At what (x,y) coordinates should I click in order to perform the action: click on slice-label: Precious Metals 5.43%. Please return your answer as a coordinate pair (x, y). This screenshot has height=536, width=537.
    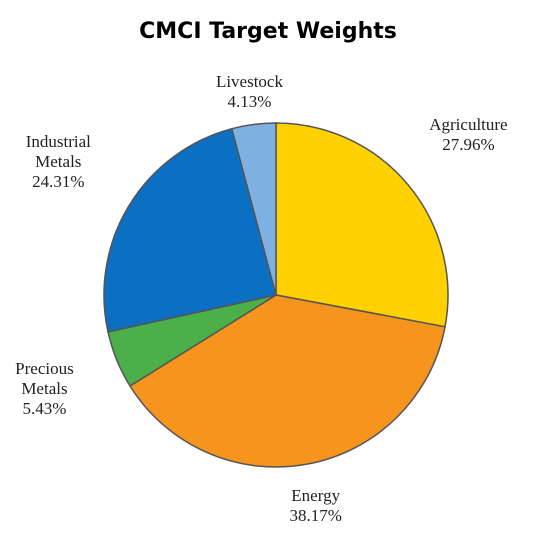
    Looking at the image, I should click on (47, 389).